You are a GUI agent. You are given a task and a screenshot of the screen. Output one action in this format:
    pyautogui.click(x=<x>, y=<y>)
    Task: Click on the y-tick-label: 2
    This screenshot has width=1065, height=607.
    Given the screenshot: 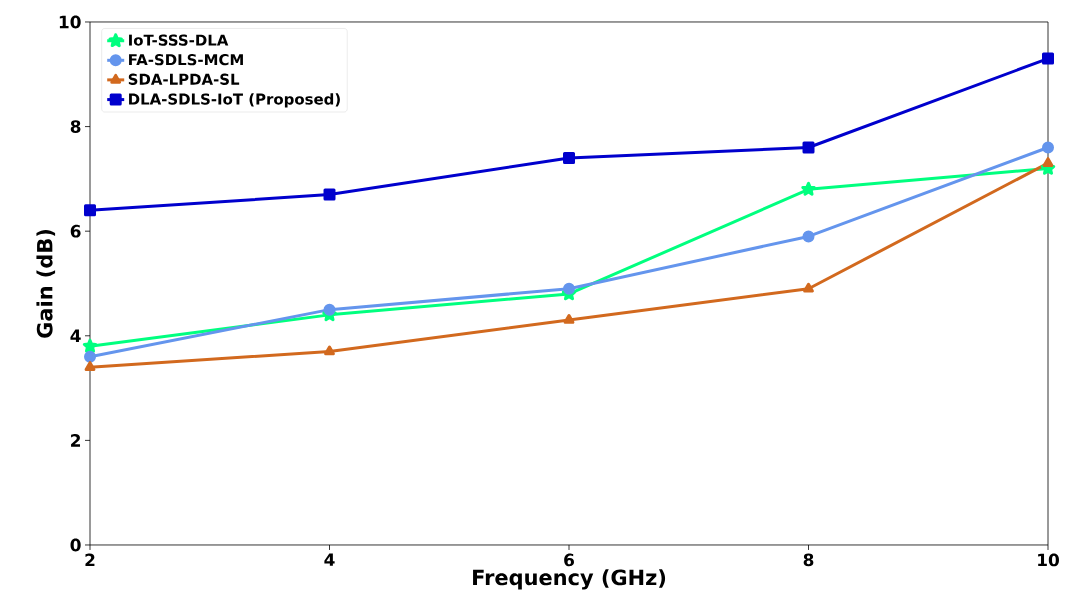 What is the action you would take?
    pyautogui.click(x=76, y=440)
    